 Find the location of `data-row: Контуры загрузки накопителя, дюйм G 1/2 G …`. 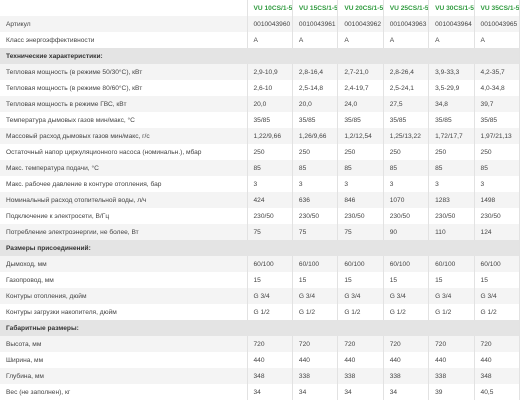

data-row: Контуры загрузки накопителя, дюйм G 1/2 G … is located at coordinates (260, 312).